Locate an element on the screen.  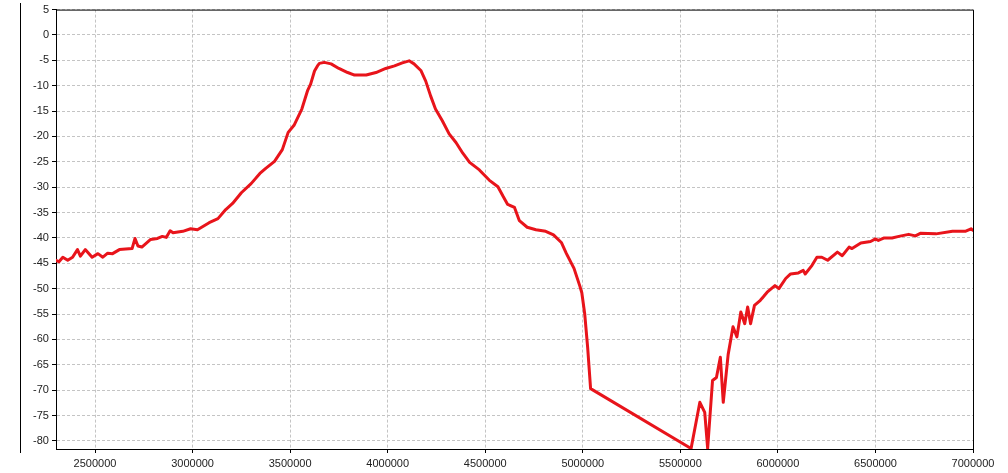
y-tick-label: -75 is located at coordinates (41, 414).